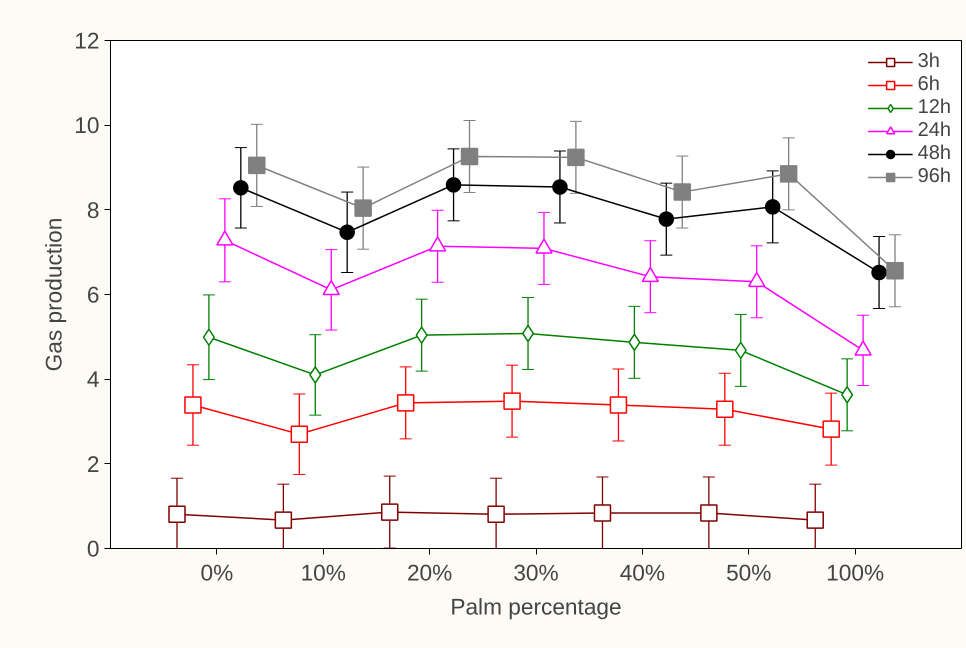  Describe the element at coordinates (934, 107) in the screenshot. I see `legend-label: 12h` at that location.